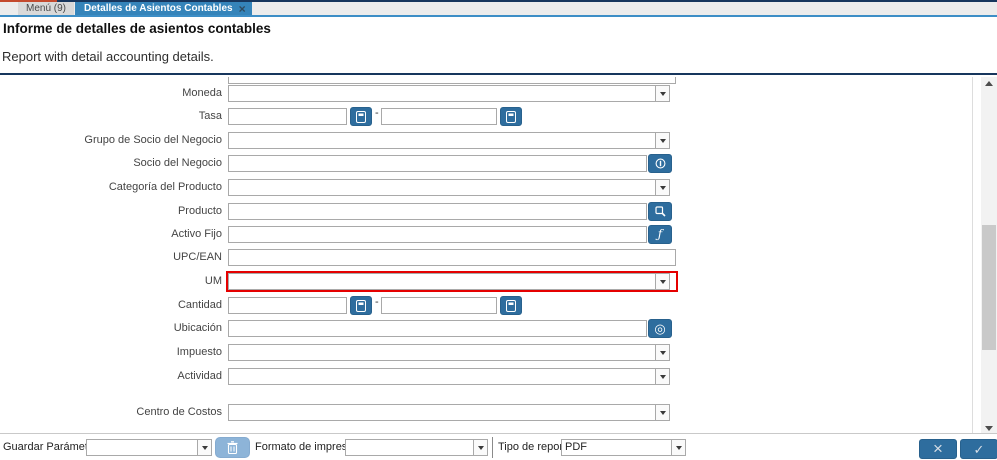  Describe the element at coordinates (442, 140) in the screenshot. I see `grupo-socio-value` at that location.